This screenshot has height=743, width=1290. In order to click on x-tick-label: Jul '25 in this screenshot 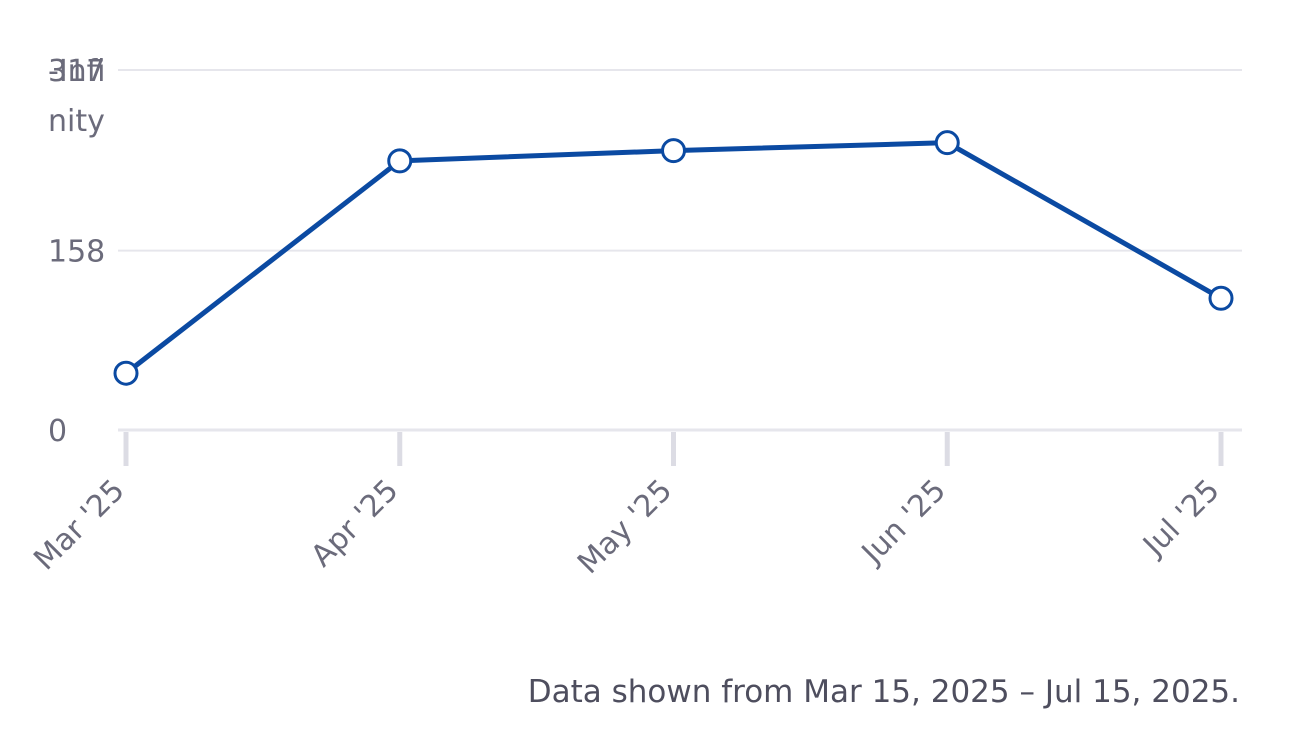, I will do `click(1180, 518)`.